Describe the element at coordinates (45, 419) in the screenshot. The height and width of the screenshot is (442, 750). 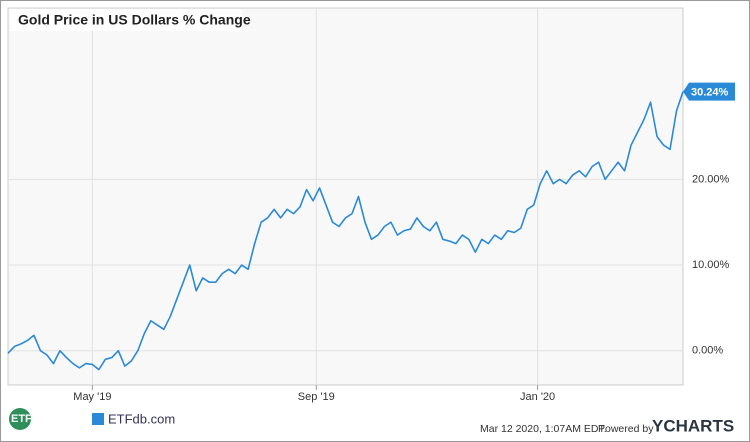
I see `logo-left: ETF TRENDS` at that location.